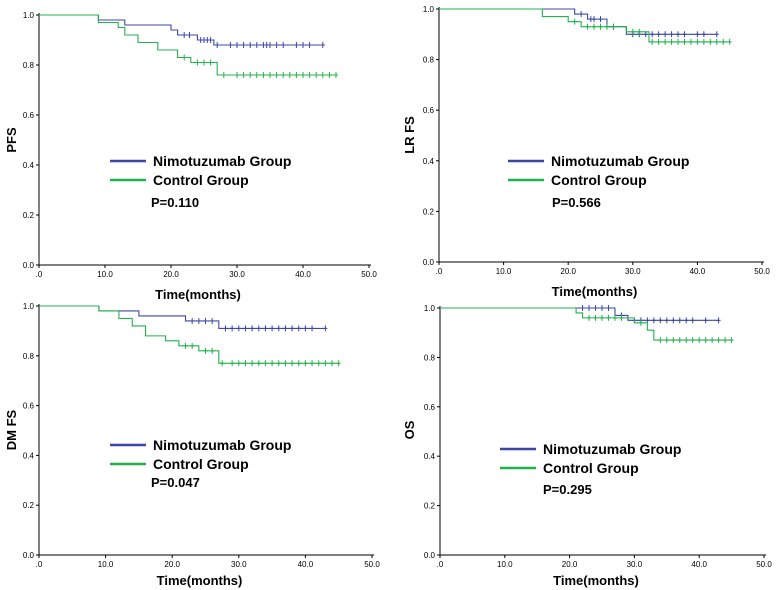 The image size is (777, 590). I want to click on p-value-label: P=0.110, so click(175, 202).